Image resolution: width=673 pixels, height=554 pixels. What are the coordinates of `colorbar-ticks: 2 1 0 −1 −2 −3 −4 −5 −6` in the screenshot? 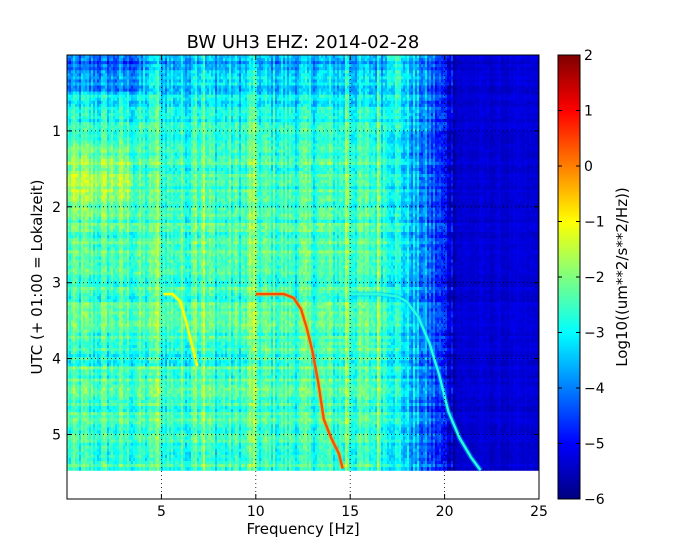 It's located at (581, 278).